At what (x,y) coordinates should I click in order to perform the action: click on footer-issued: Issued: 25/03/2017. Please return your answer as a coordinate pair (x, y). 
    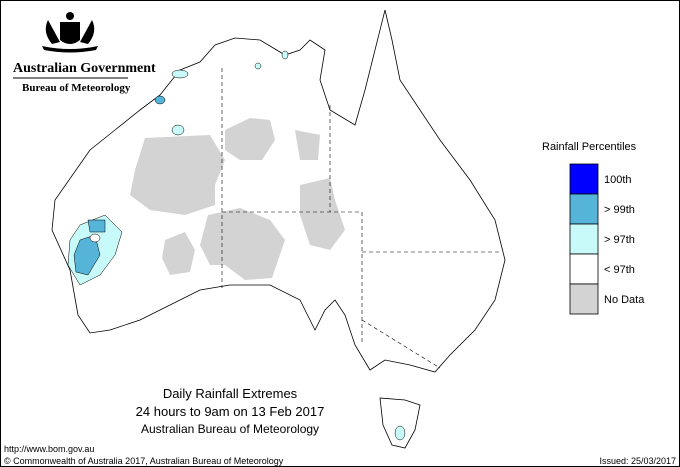
    Looking at the image, I should click on (637, 461).